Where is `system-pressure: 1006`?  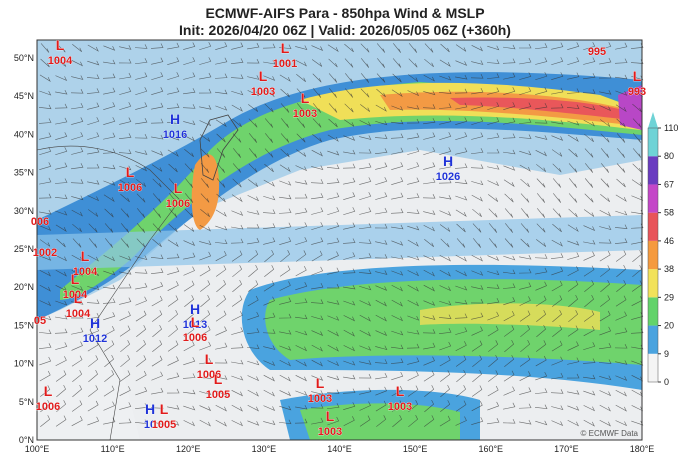 system-pressure: 1006 is located at coordinates (130, 188).